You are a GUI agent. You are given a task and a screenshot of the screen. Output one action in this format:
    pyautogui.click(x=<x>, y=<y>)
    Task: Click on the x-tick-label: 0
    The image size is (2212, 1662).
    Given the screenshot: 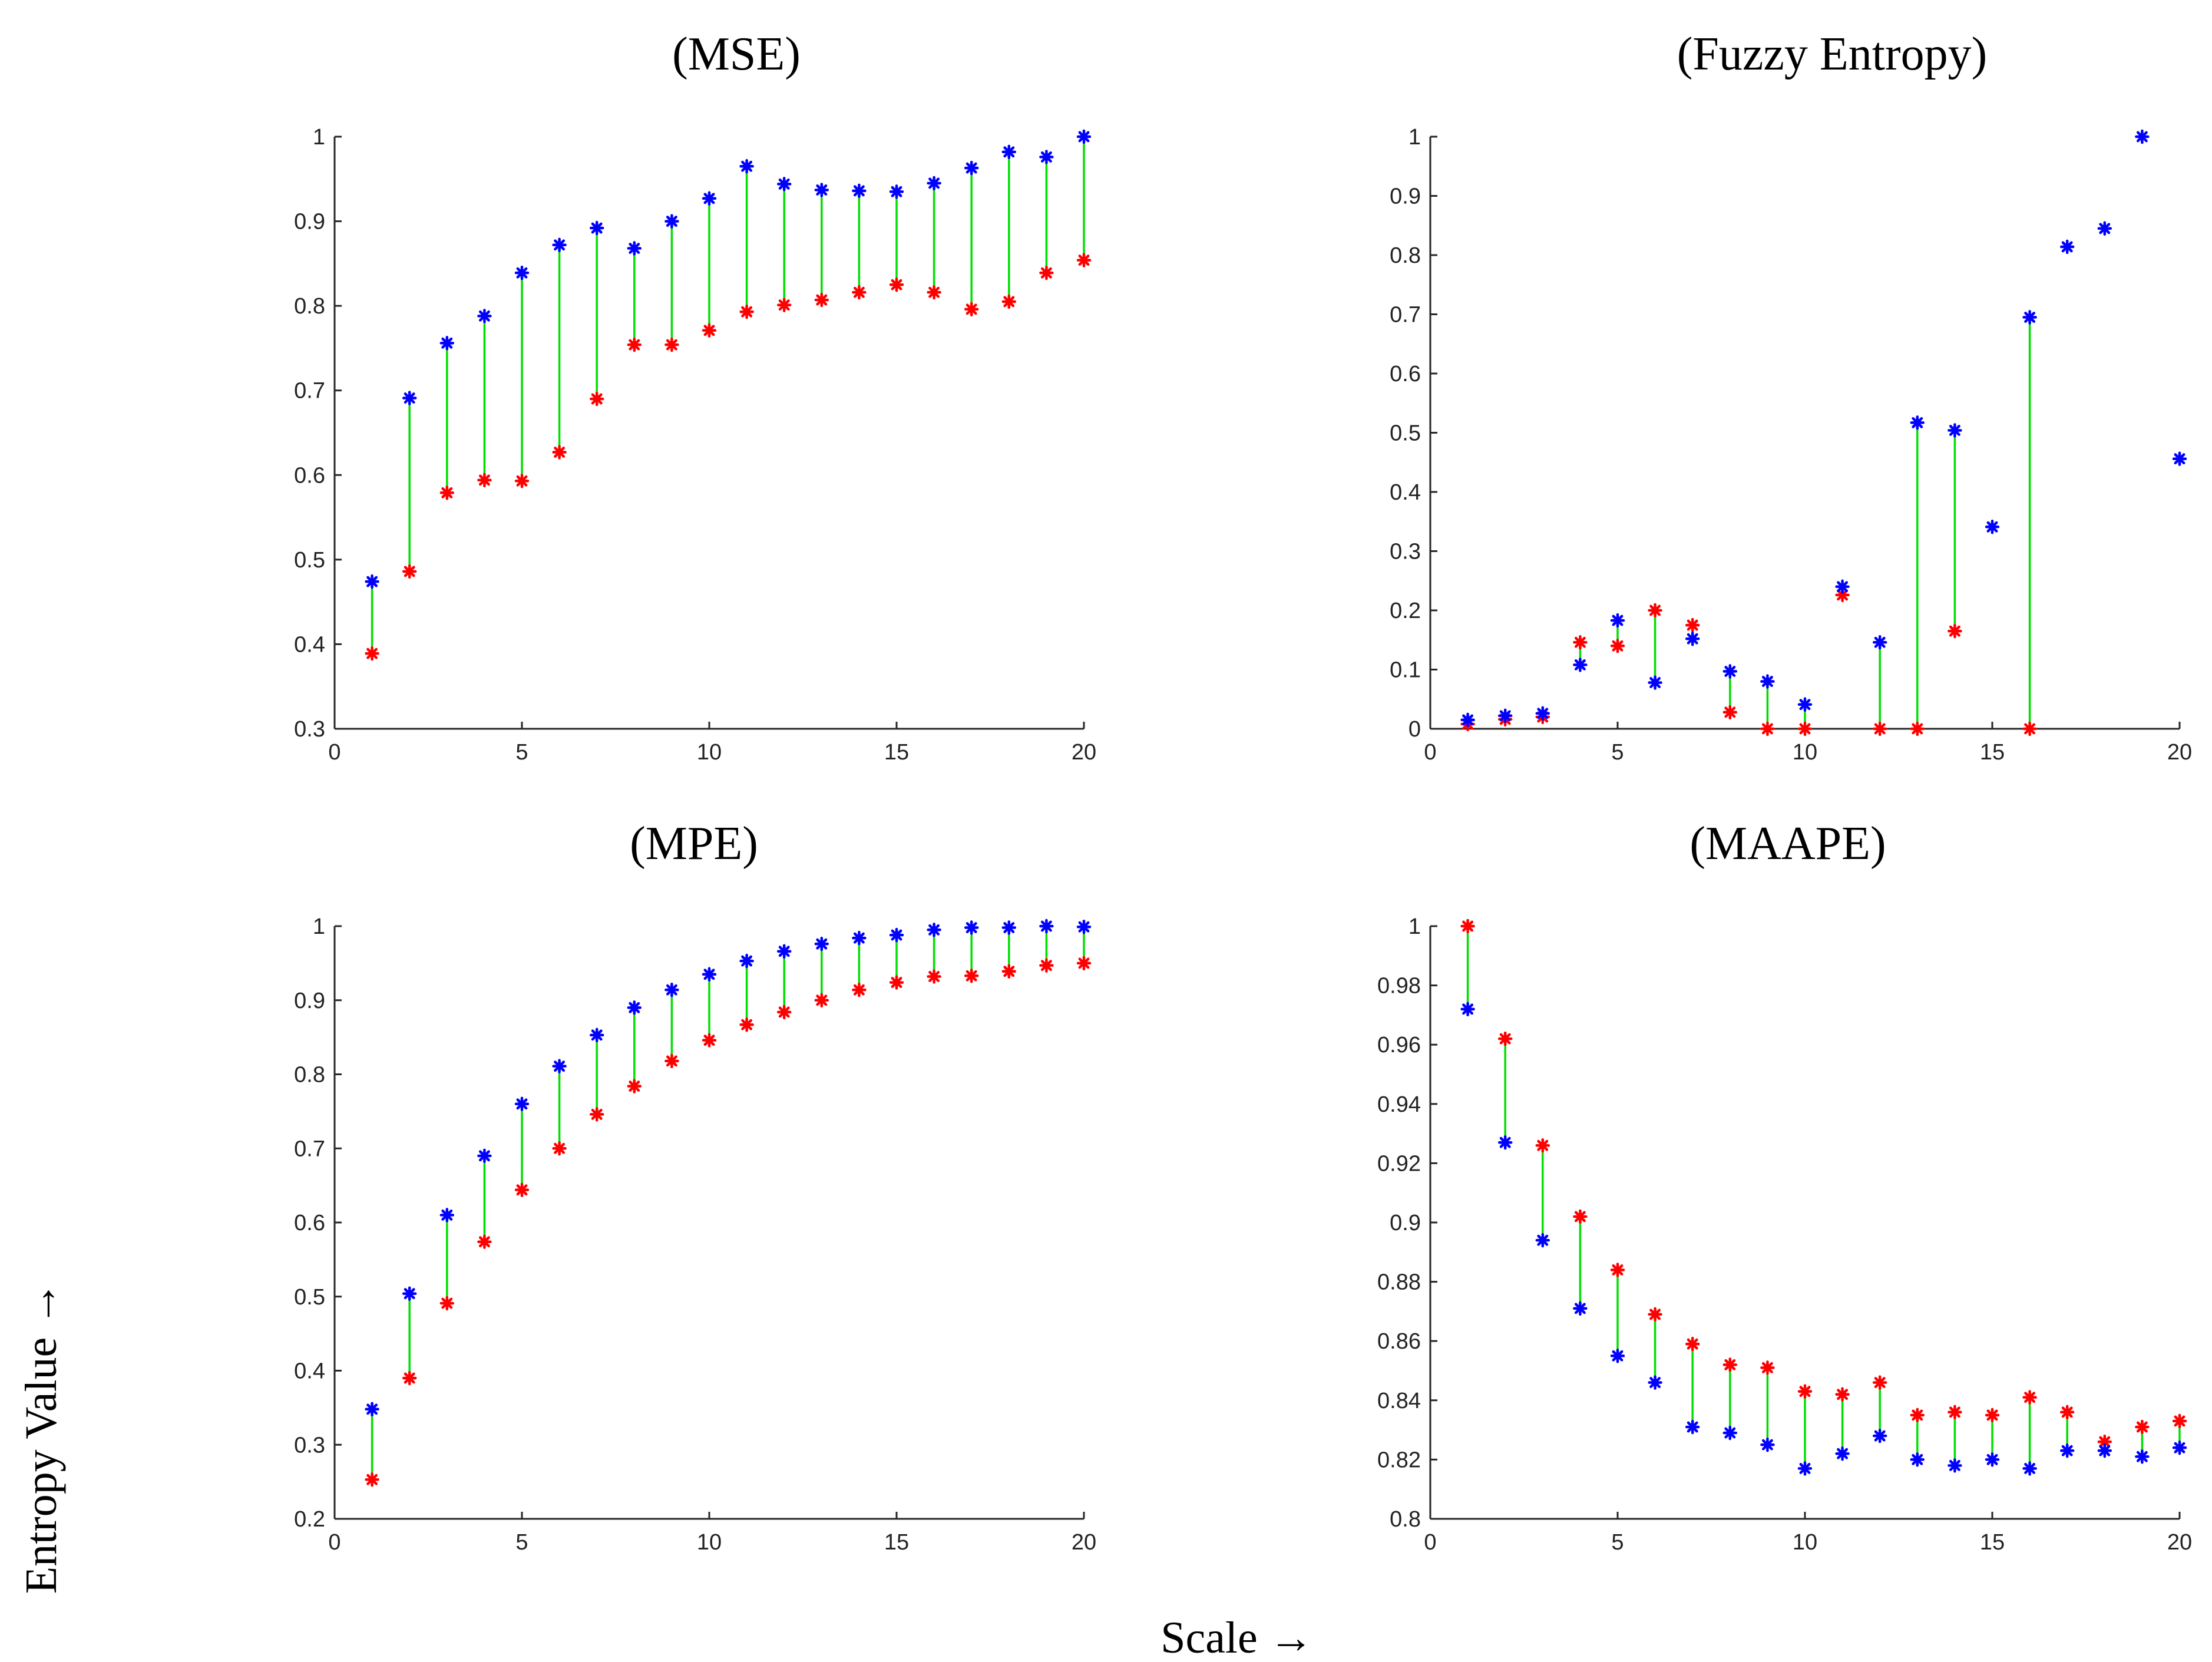 What is the action you would take?
    pyautogui.click(x=334, y=1542)
    